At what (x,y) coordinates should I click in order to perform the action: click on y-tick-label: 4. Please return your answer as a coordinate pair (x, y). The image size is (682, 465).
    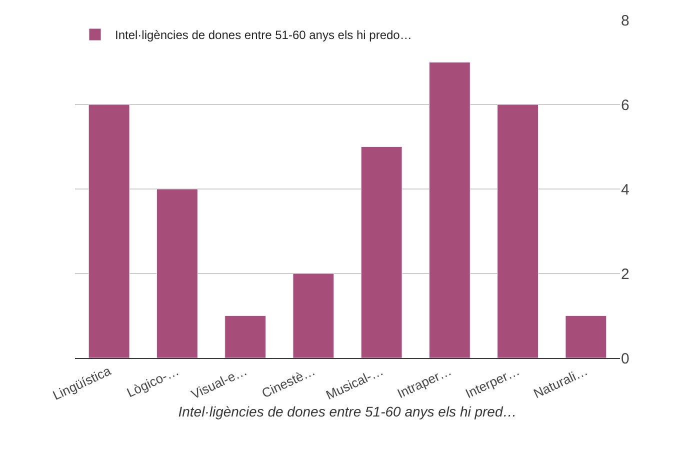
    Looking at the image, I should click on (625, 189).